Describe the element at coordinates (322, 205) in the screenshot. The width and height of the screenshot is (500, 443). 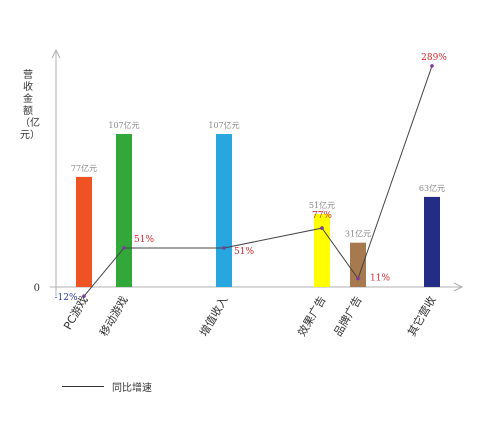
I see `bar-value-label: 51亿元` at that location.